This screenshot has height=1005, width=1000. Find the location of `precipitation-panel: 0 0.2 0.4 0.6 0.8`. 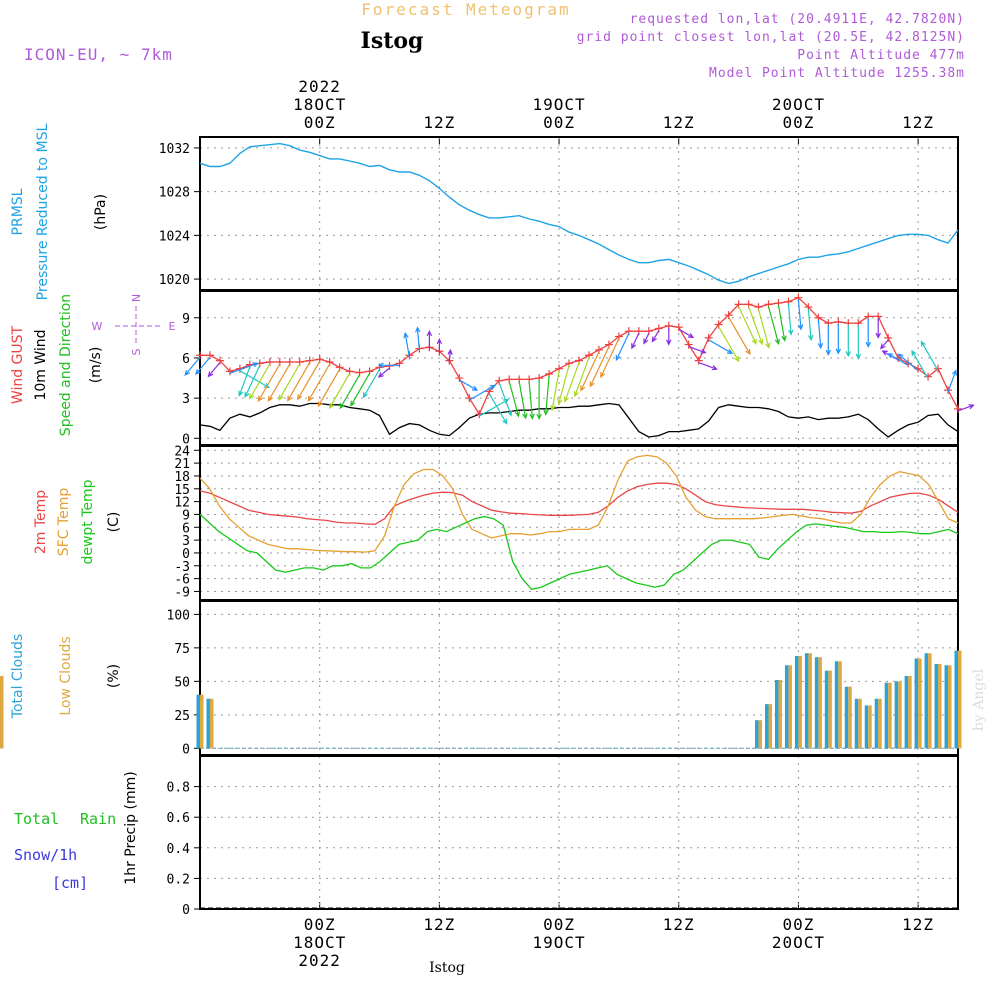

precipitation-panel: 0 0.2 0.4 0.6 0.8 is located at coordinates (563, 836).